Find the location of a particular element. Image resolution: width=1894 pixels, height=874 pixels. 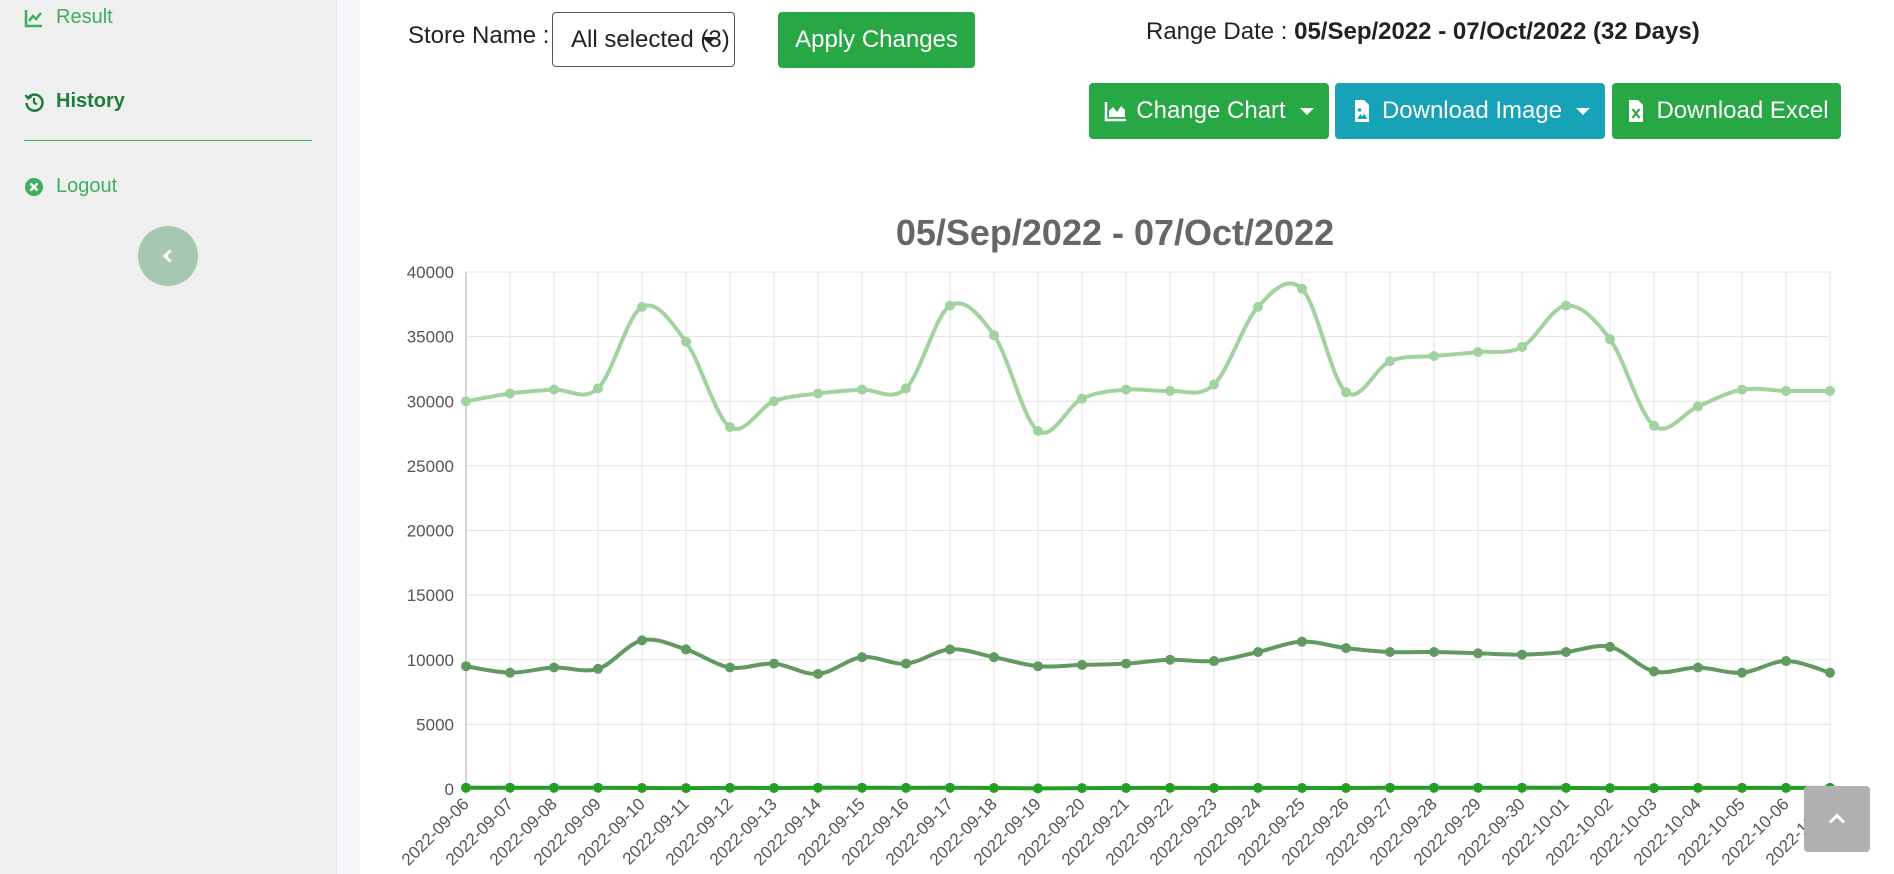

range-date-value: 05/Sep/2022 - 07/Oct/2022 (32 Days) is located at coordinates (1497, 31).